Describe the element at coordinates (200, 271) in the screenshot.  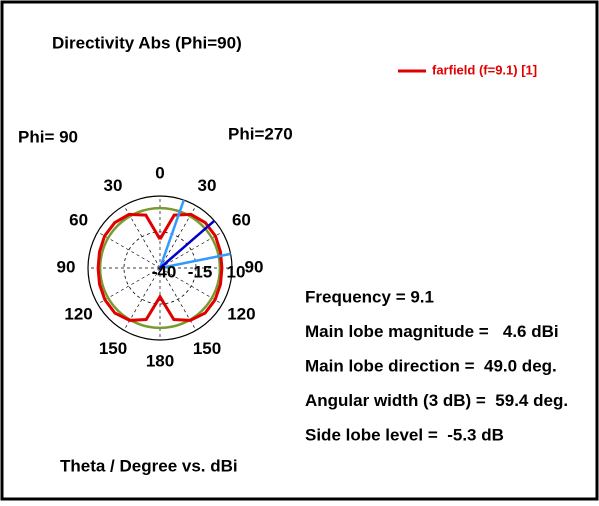
I see `radial-label: -15` at that location.